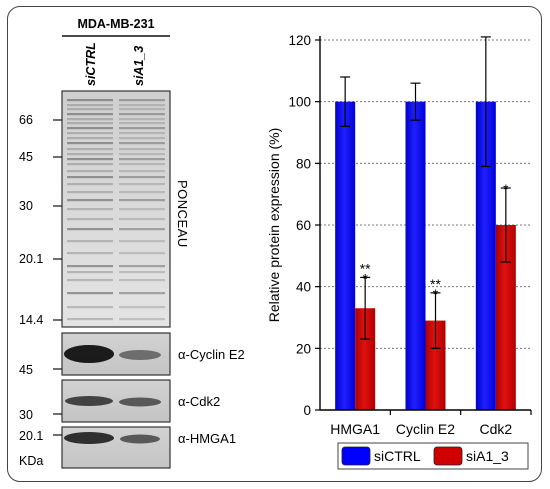 This screenshot has height=489, width=550. I want to click on mw-marker-30: 30, so click(26, 206).